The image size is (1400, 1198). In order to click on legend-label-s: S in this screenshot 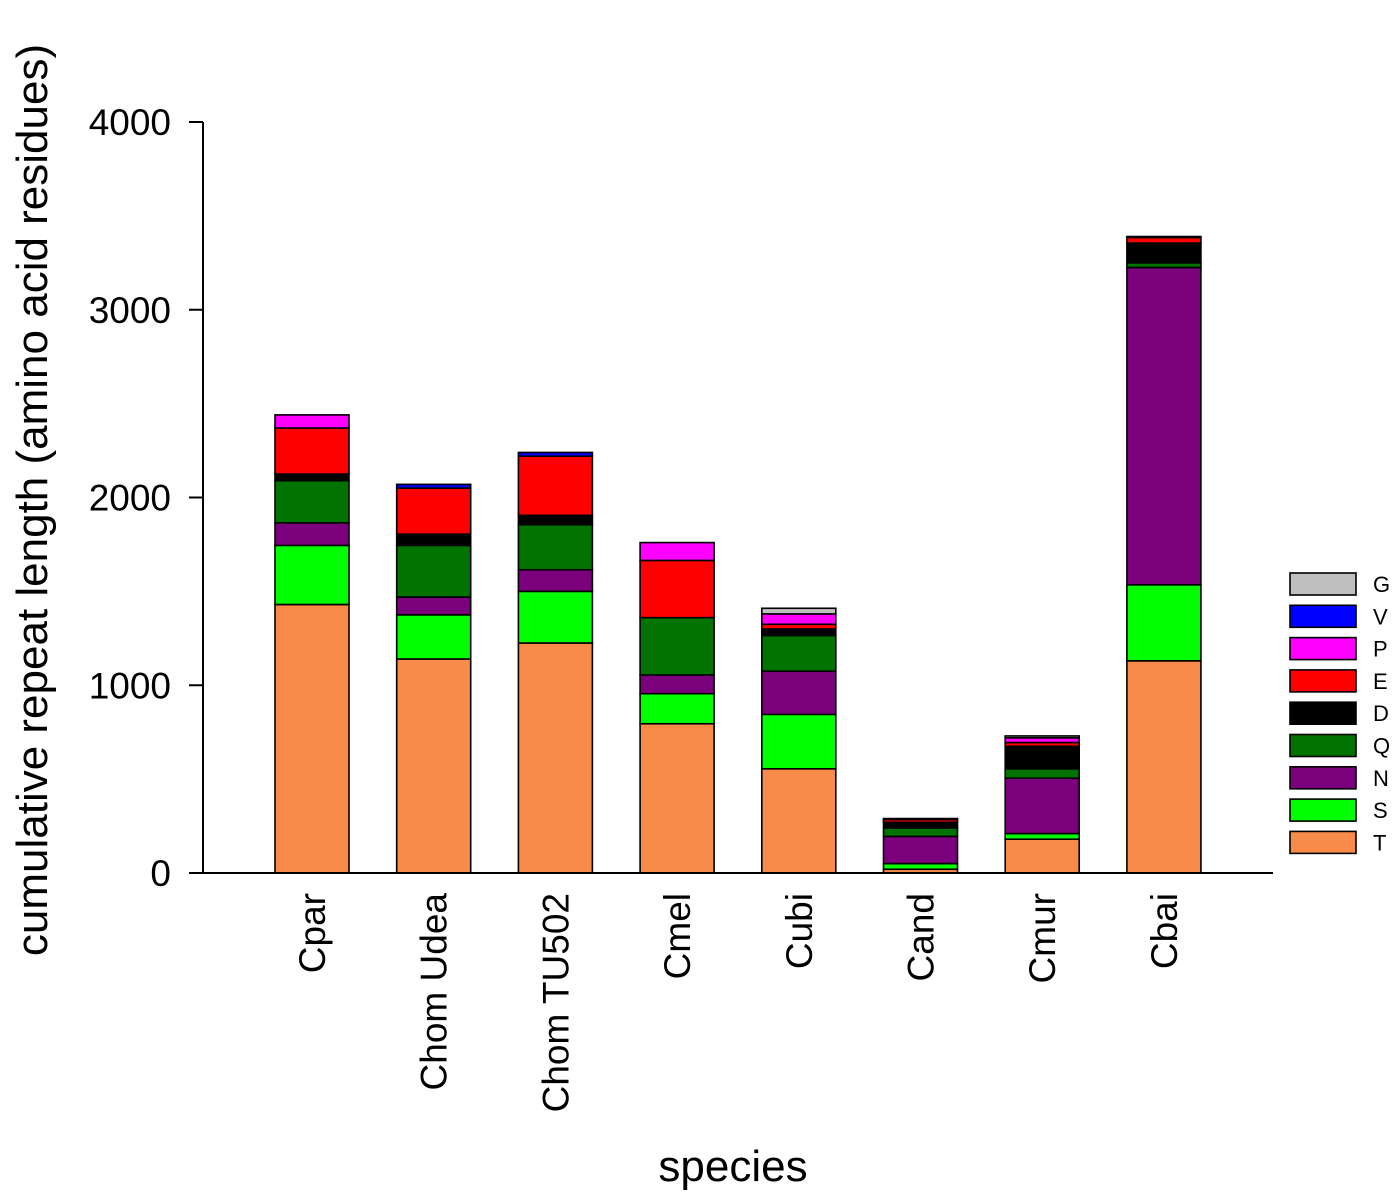, I will do `click(1380, 810)`.